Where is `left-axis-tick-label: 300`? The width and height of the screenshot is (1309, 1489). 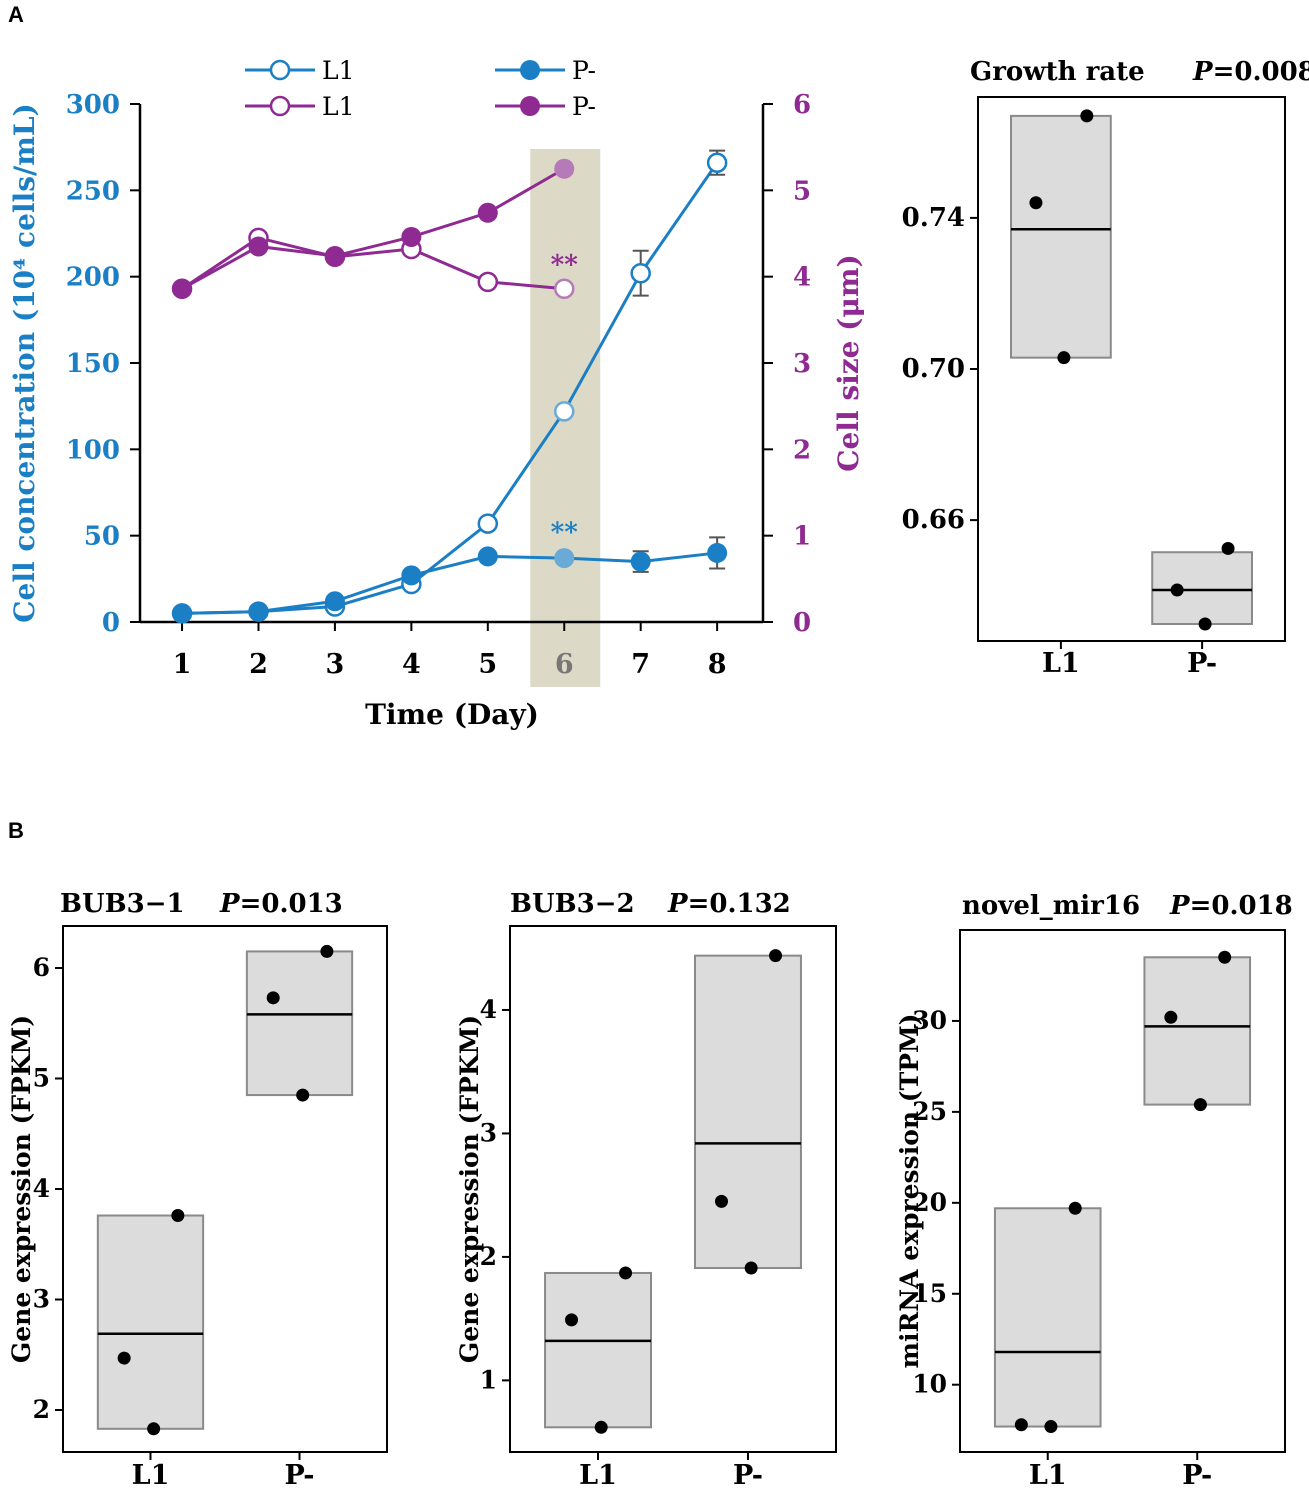
left-axis-tick-label: 300 is located at coordinates (93, 105).